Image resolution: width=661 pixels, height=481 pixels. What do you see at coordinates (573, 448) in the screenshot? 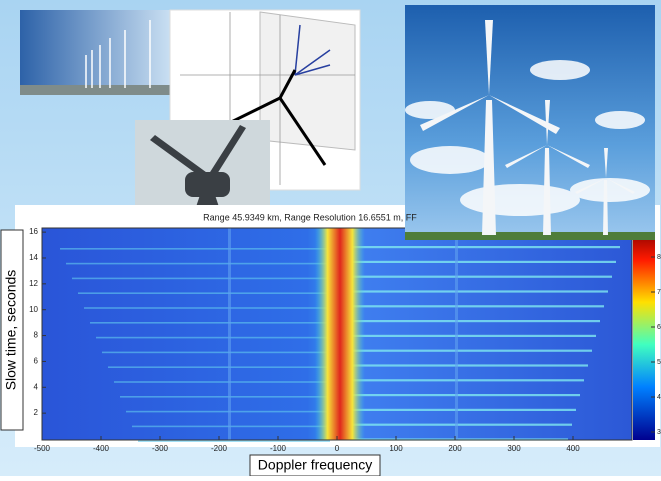
I see `x-tick-label: 400` at bounding box center [573, 448].